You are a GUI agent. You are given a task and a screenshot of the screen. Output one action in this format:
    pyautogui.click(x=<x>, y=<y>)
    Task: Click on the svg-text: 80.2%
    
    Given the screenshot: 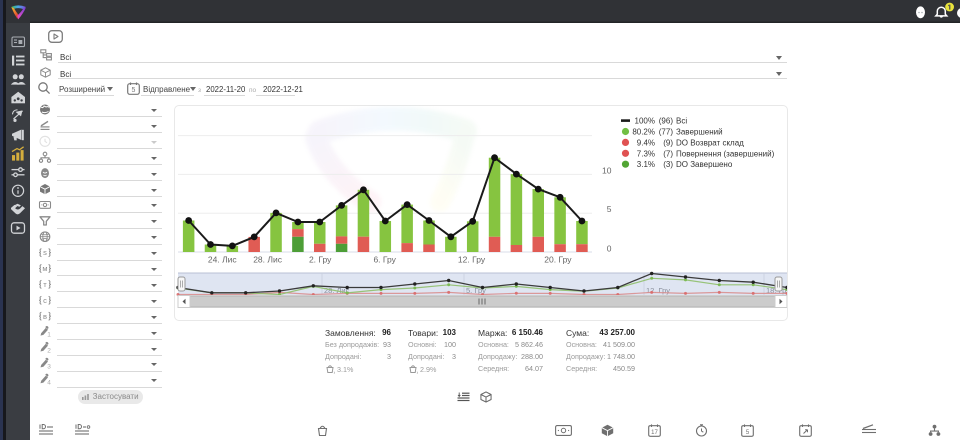 What is the action you would take?
    pyautogui.click(x=643, y=132)
    